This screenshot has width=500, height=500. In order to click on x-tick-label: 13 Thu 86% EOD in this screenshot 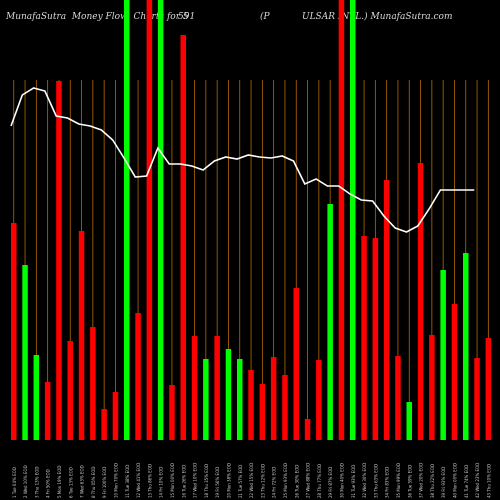, I will do `click(149, 481)`.